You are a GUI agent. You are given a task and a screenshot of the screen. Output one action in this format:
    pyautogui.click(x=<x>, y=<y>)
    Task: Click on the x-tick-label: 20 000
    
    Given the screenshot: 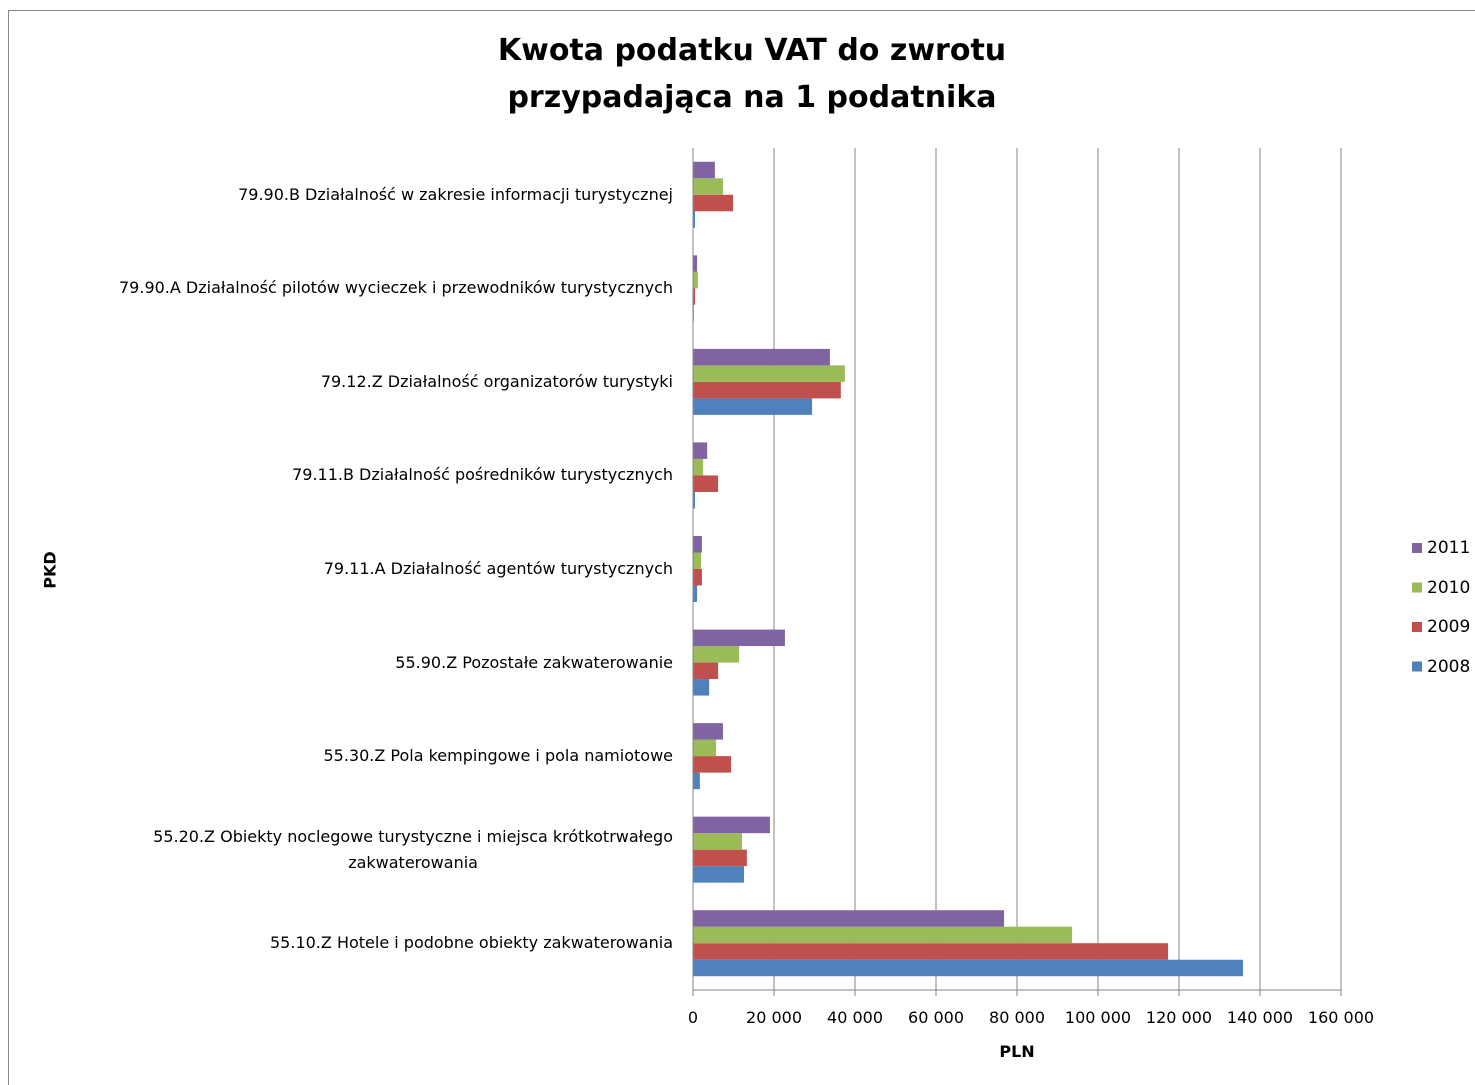 What is the action you would take?
    pyautogui.click(x=774, y=1017)
    